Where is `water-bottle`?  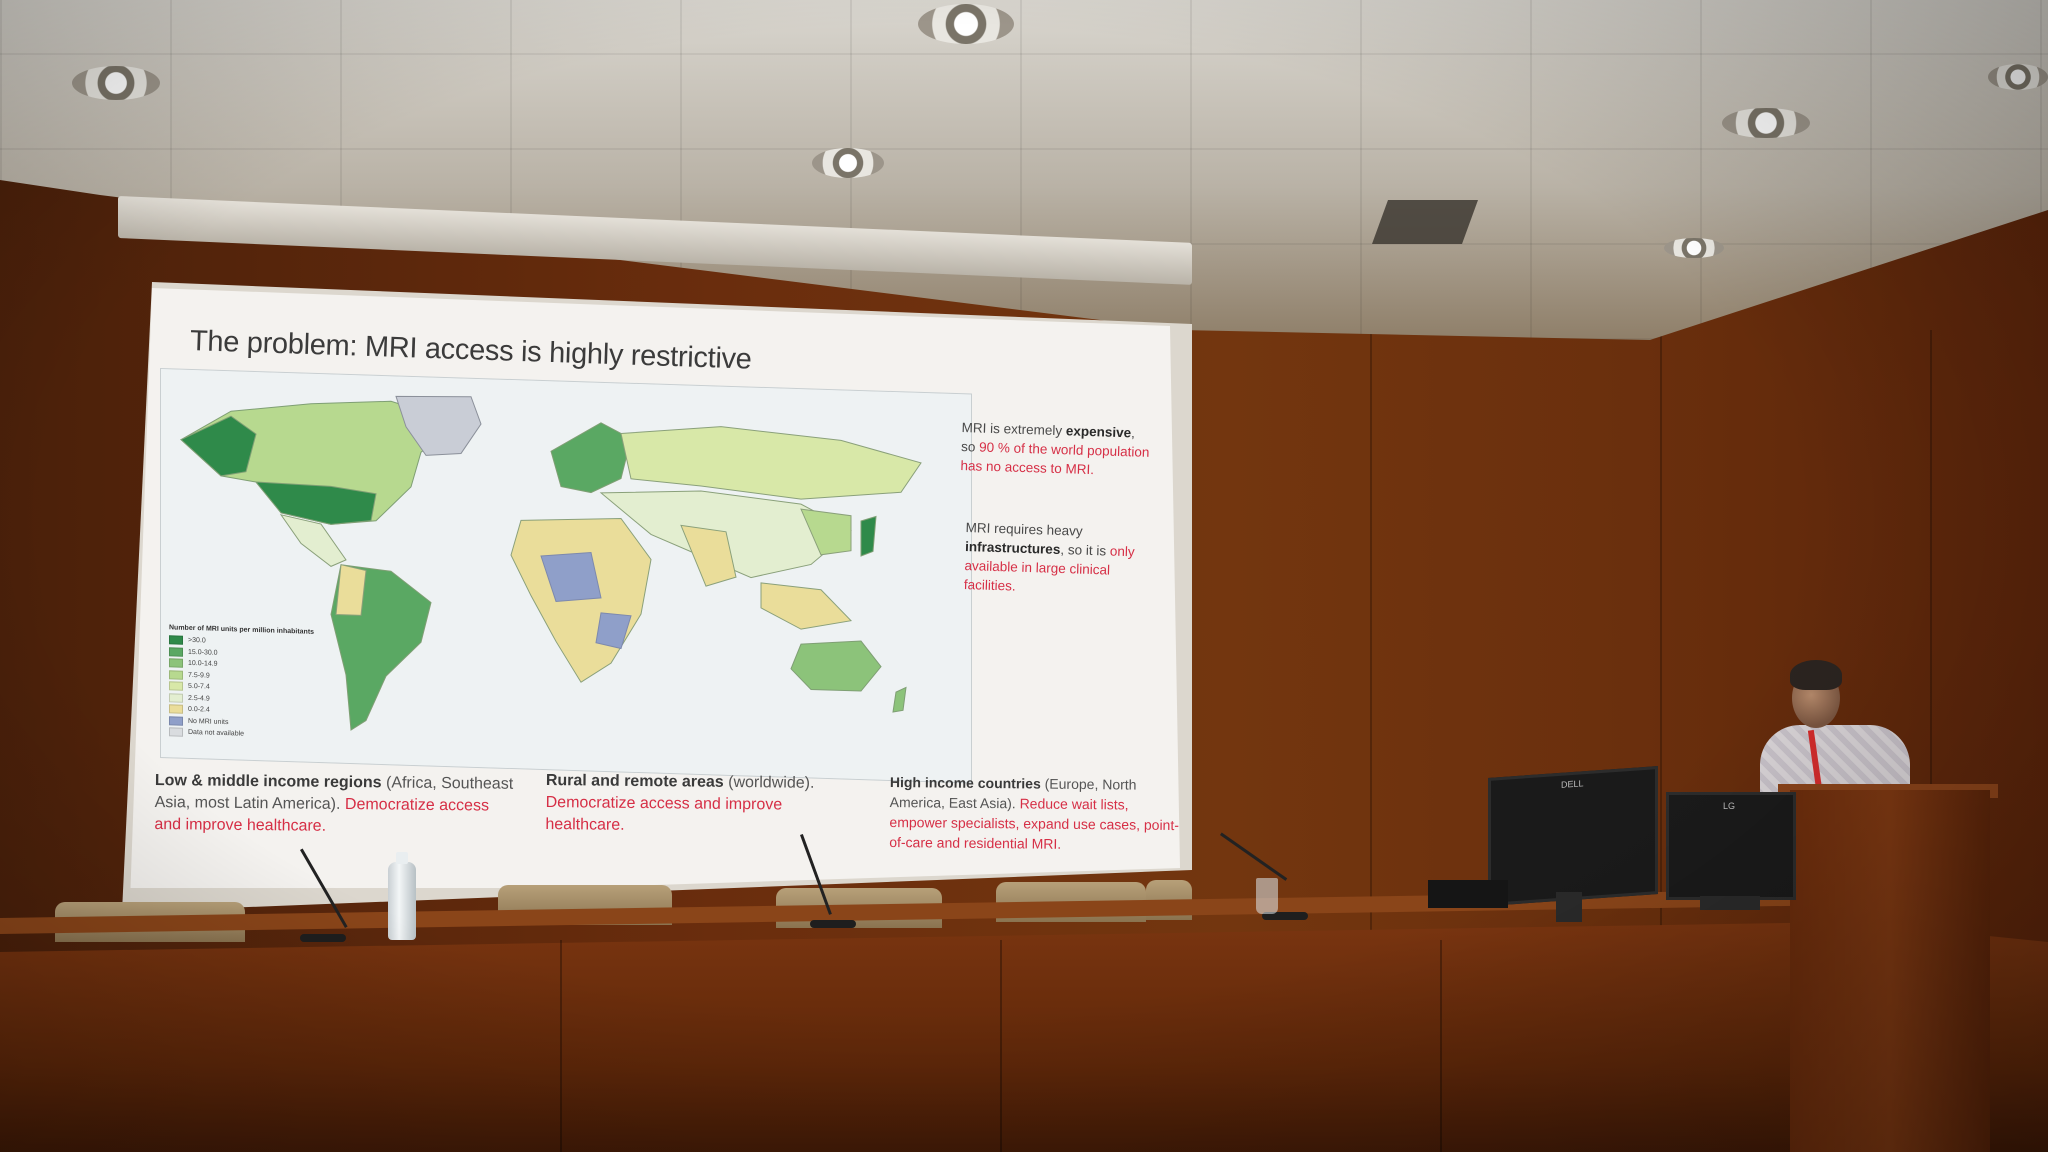 water-bottle is located at coordinates (402, 896).